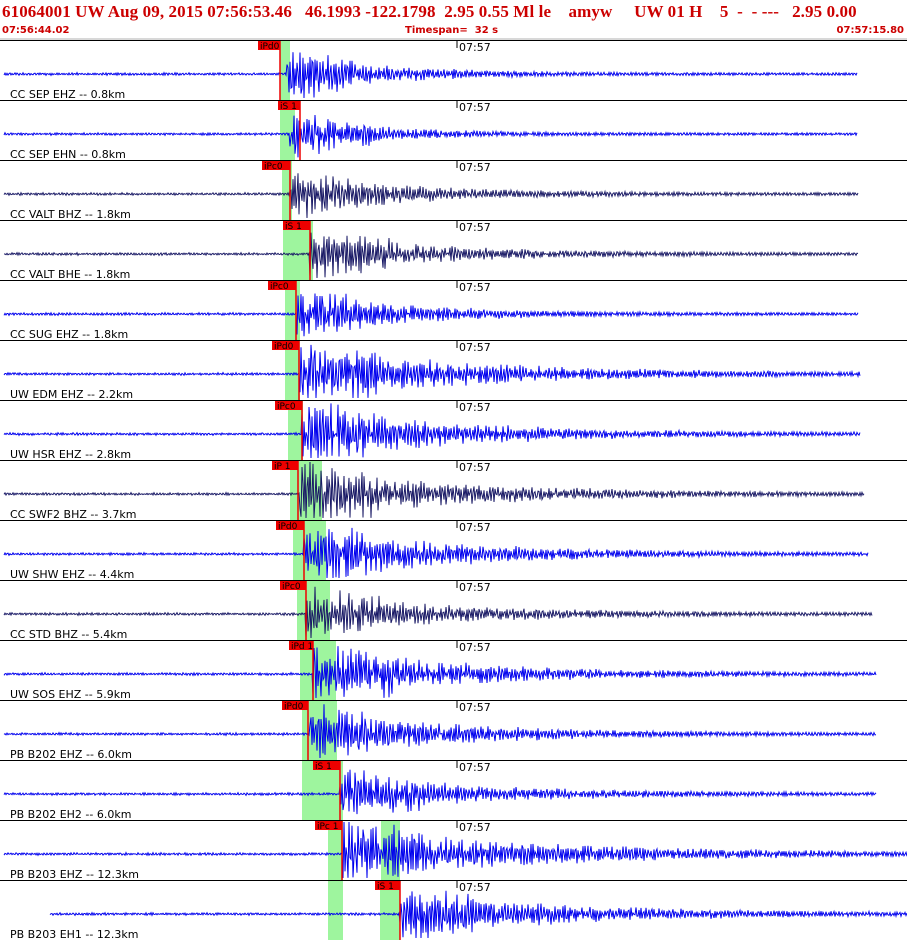 The height and width of the screenshot is (940, 907). Describe the element at coordinates (453, 39) in the screenshot. I see `header-divider` at that location.